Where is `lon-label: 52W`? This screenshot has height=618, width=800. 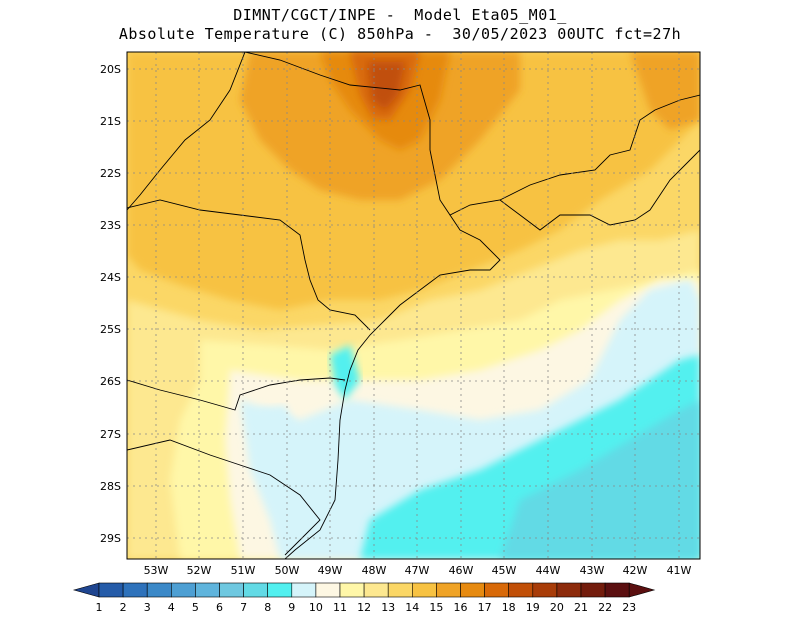 lon-label: 52W is located at coordinates (199, 570).